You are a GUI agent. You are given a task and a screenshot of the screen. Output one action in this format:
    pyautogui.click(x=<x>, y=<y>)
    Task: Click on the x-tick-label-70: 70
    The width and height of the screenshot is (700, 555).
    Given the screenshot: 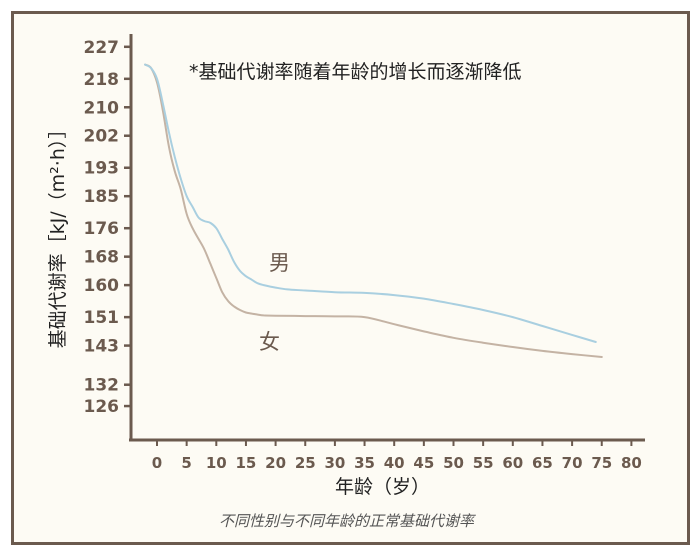 What is the action you would take?
    pyautogui.click(x=572, y=463)
    